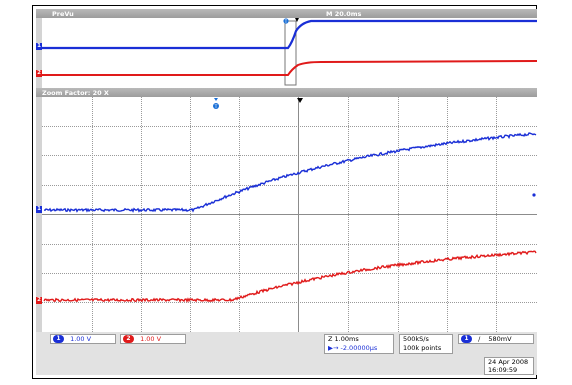 This screenshot has width=572, height=385. What do you see at coordinates (422, 348) in the screenshot?
I see `record-length: 100k points` at bounding box center [422, 348].